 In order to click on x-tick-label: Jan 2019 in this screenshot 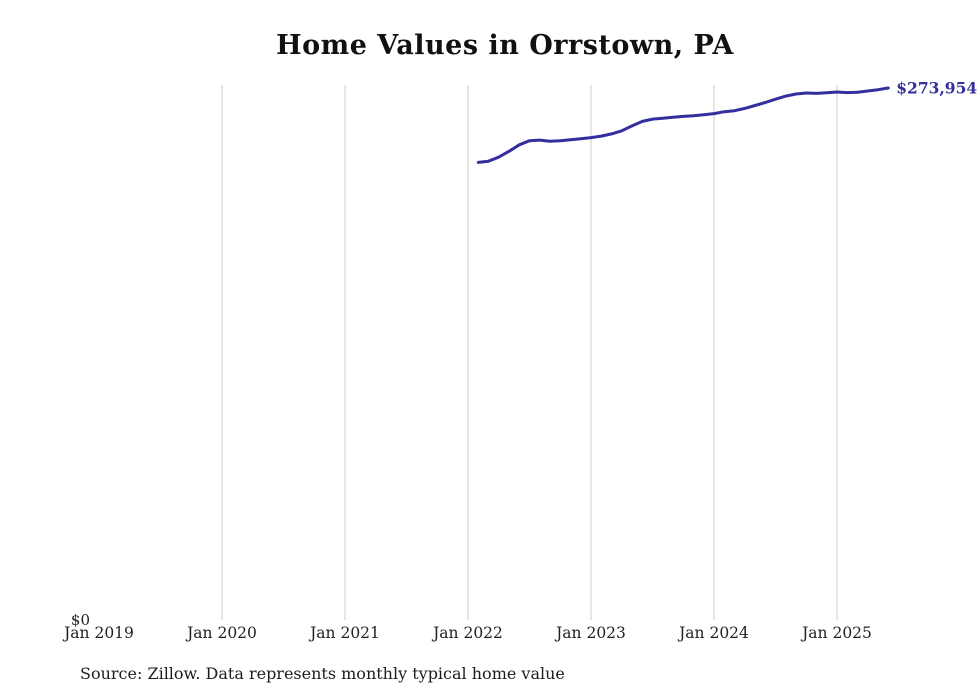, I will do `click(99, 633)`.